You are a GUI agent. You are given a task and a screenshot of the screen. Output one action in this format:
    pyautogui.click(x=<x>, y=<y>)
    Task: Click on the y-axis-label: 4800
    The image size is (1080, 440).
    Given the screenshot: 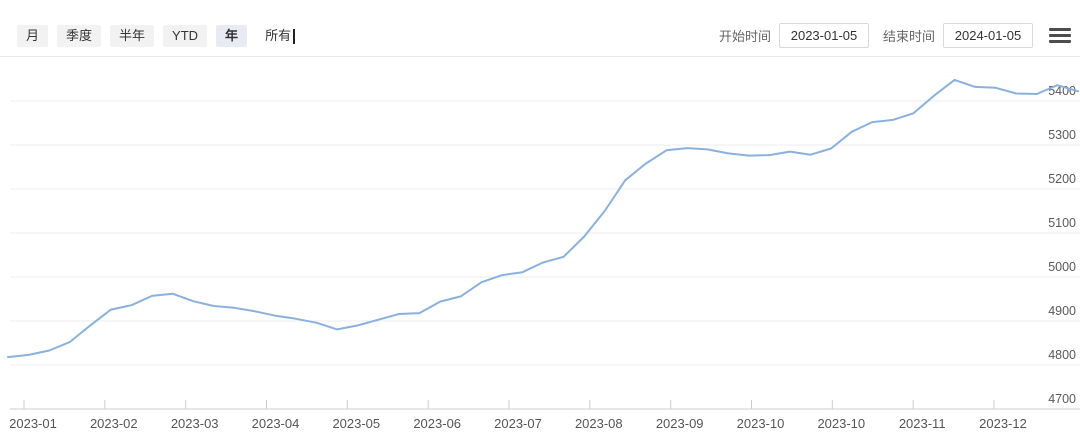 What is the action you would take?
    pyautogui.click(x=1062, y=355)
    